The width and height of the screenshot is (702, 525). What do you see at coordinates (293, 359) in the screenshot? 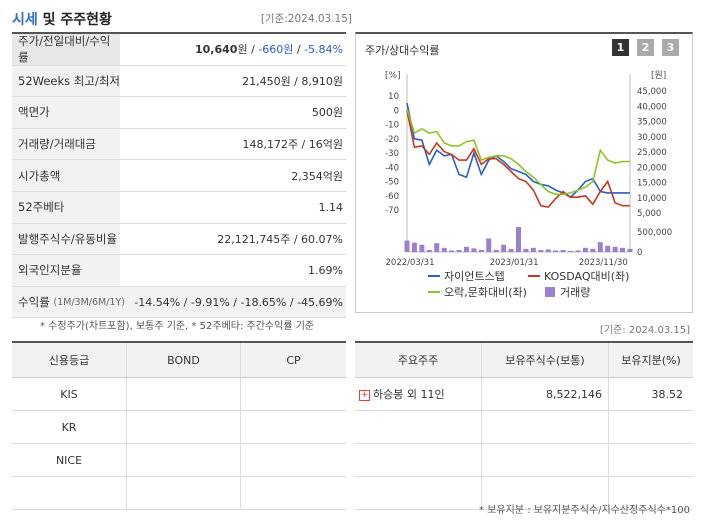
I see `column-header: CP` at bounding box center [293, 359].